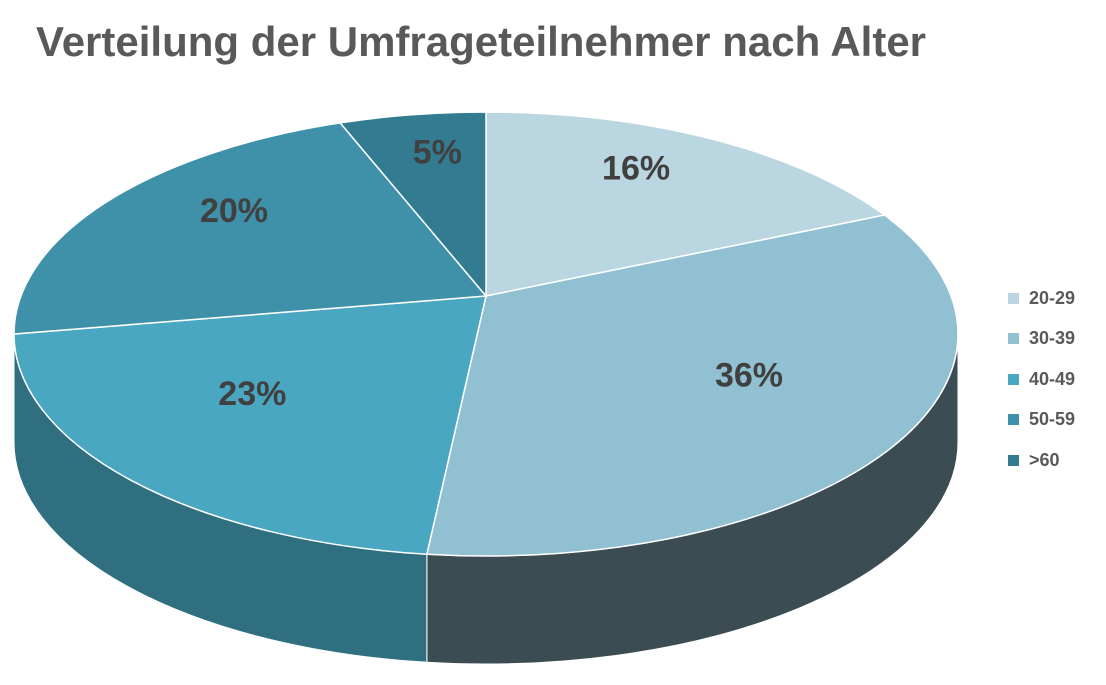  What do you see at coordinates (252, 394) in the screenshot?
I see `data-label: 23%` at bounding box center [252, 394].